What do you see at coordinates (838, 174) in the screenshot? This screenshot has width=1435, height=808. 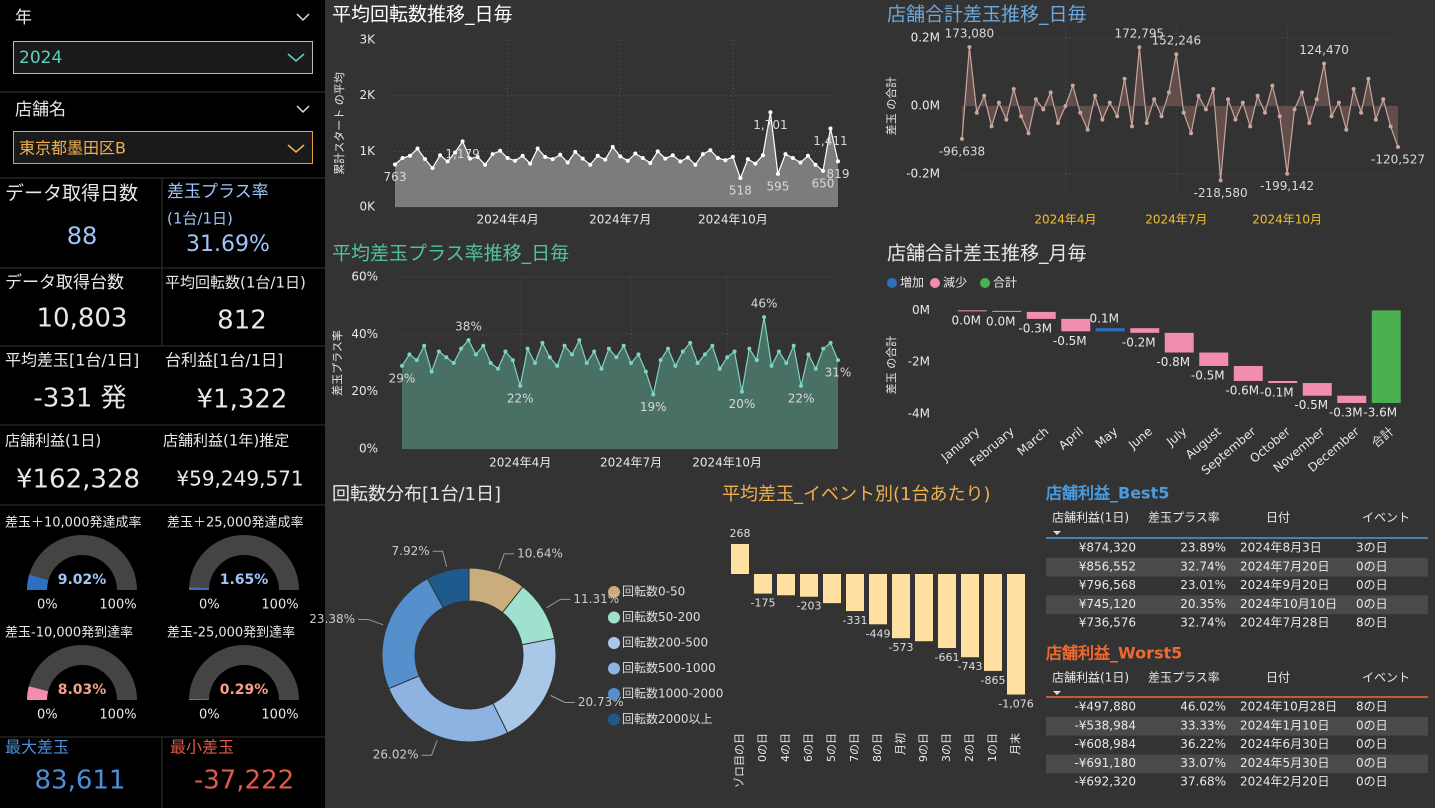 I see `data-label: 819` at bounding box center [838, 174].